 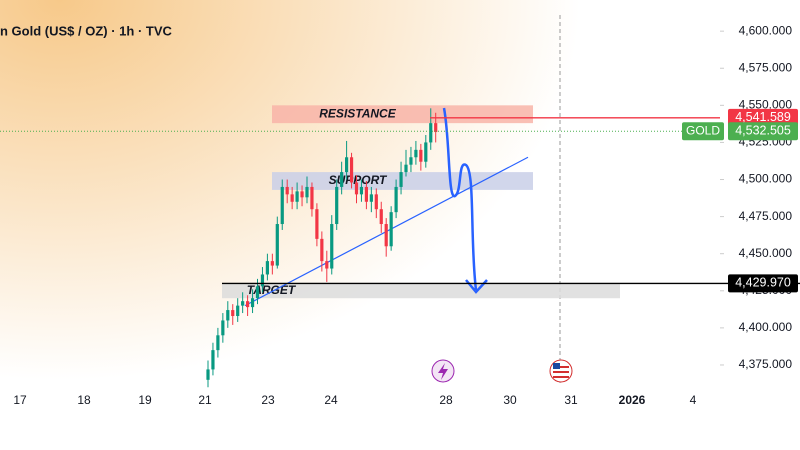 I want to click on x-tick-label: 31, so click(x=571, y=400).